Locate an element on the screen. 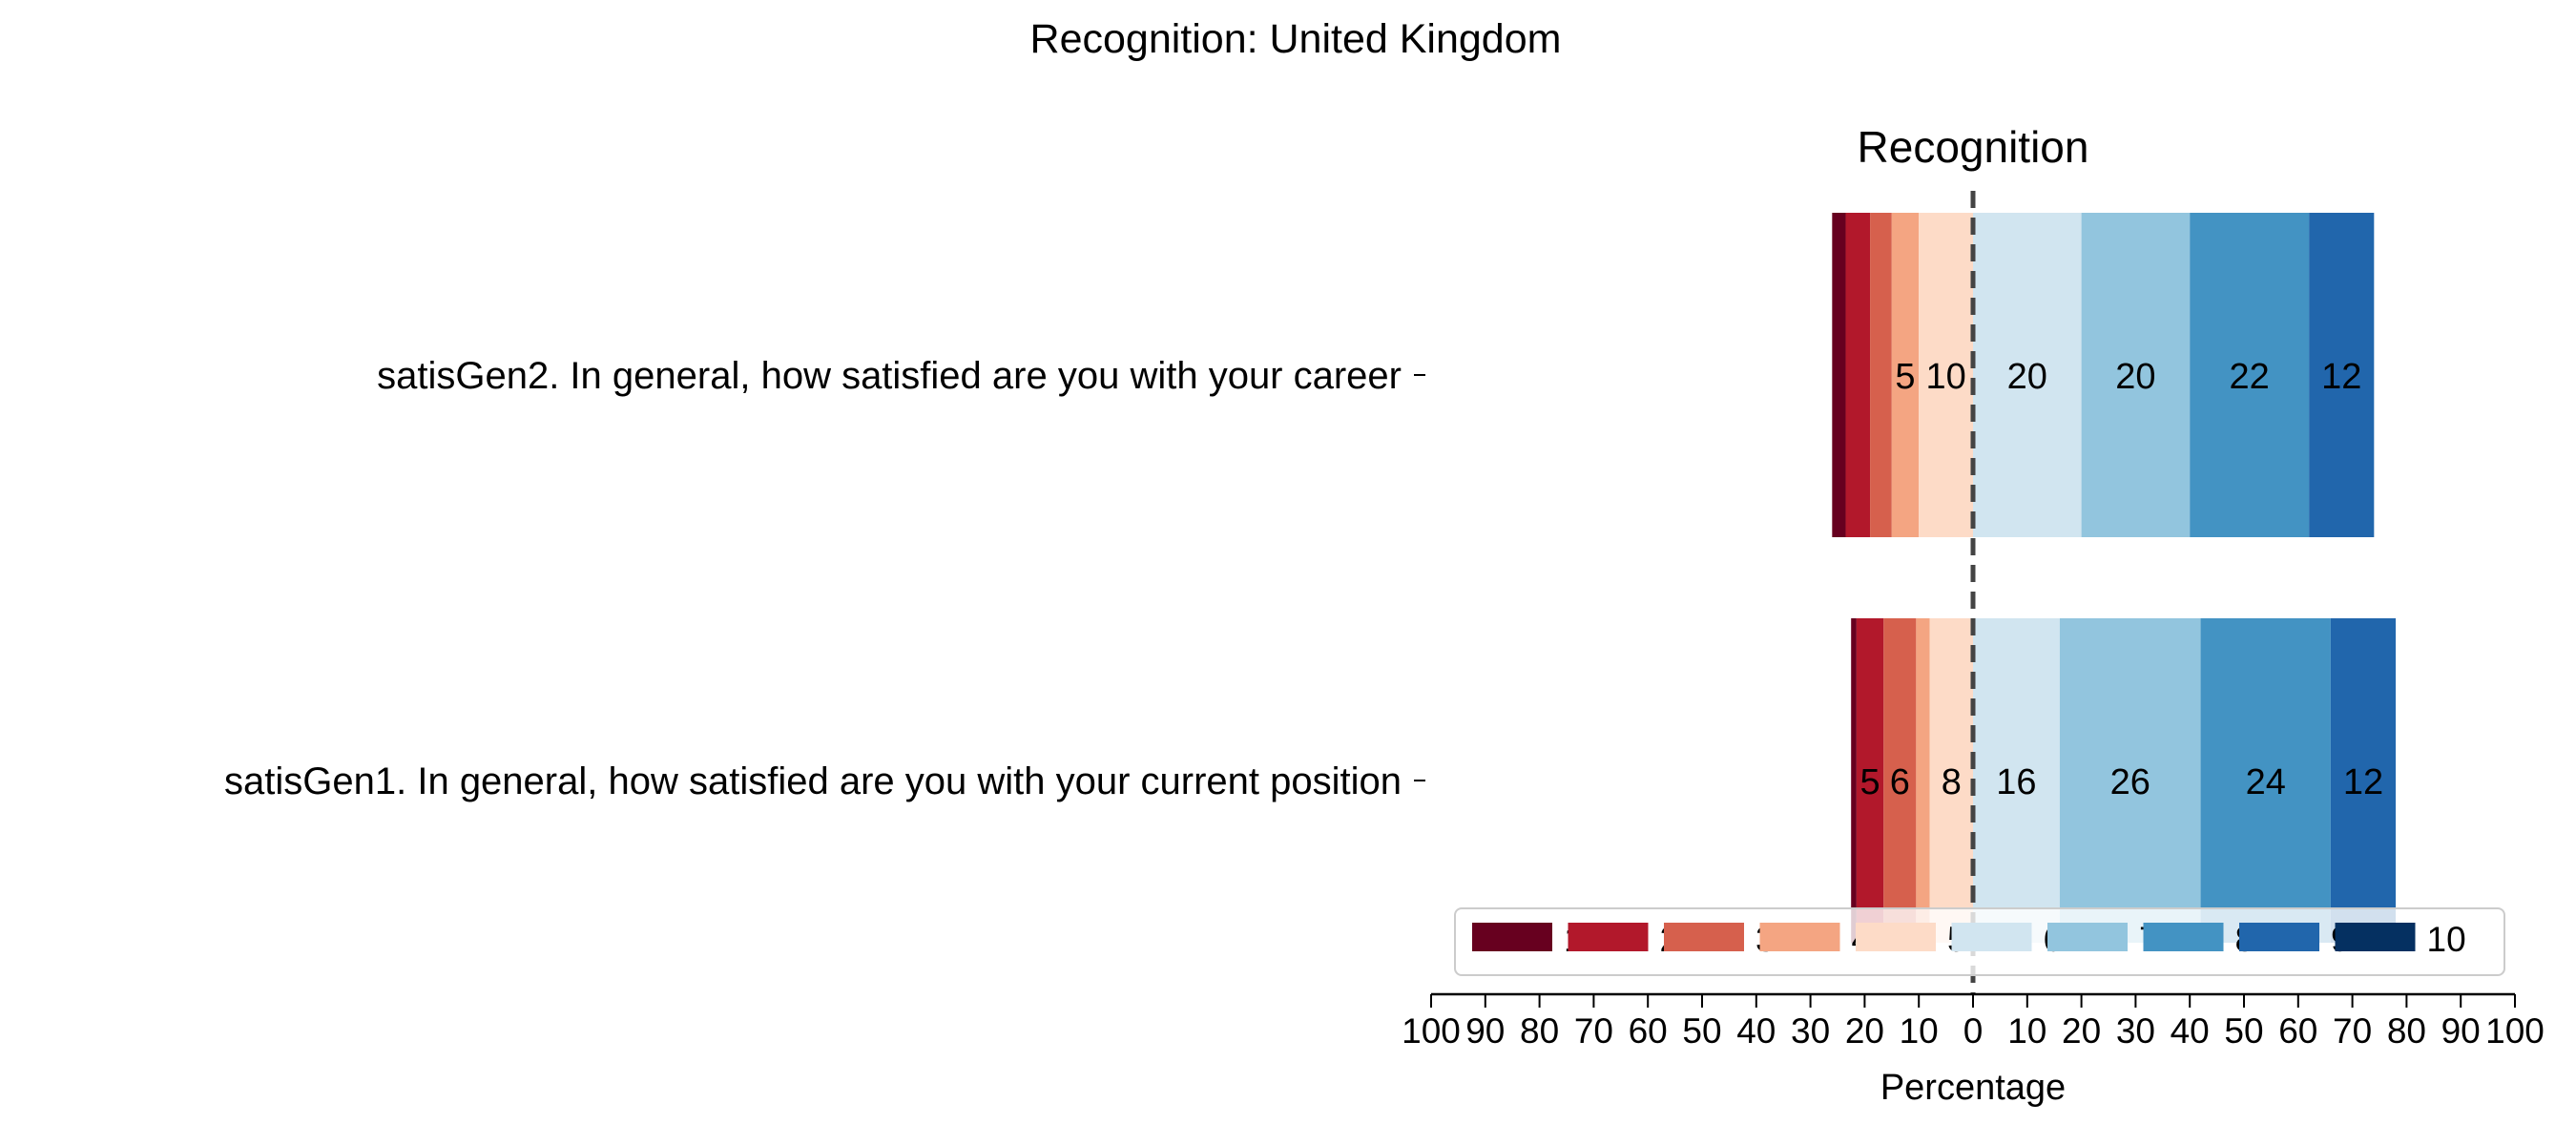 This screenshot has height=1145, width=2576. bars-group: 5 10 20 20 22 125 6 8 16 26 24 12 is located at coordinates (2114, 578).